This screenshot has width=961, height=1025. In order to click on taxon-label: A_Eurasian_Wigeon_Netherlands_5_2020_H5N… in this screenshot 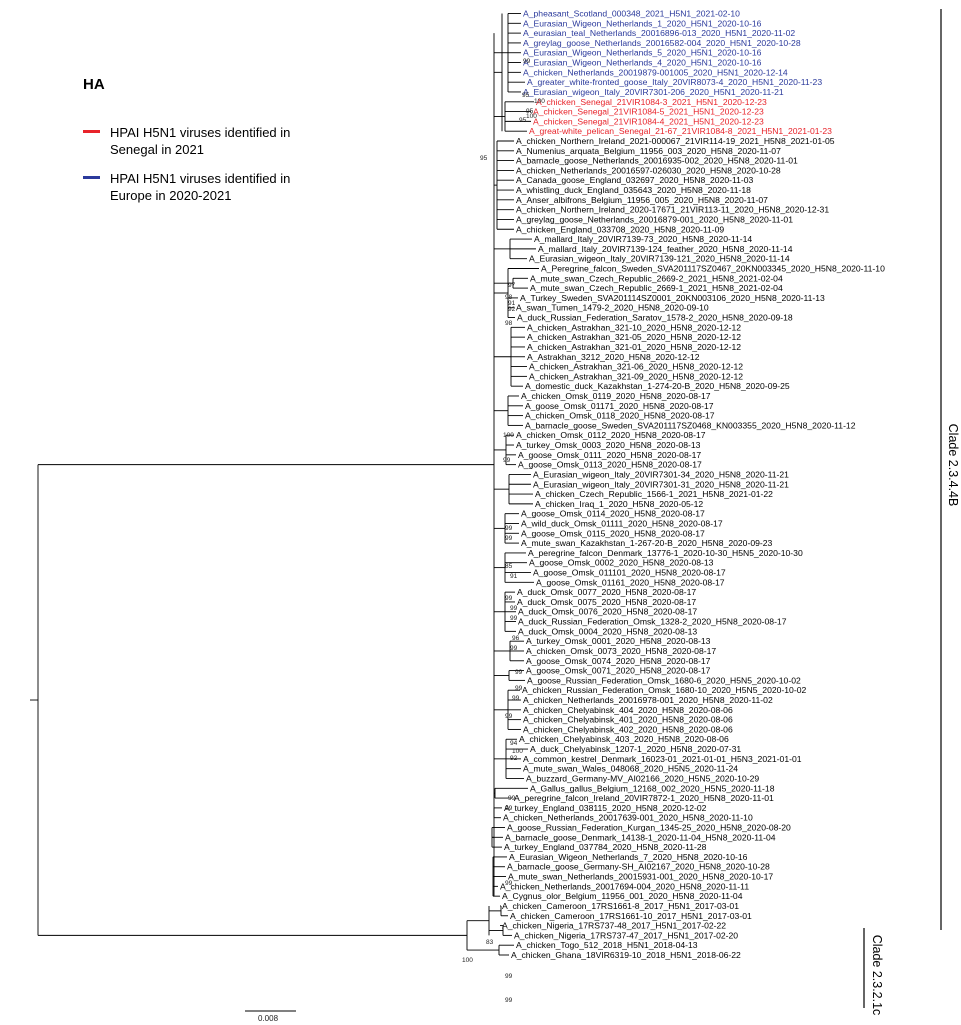, I will do `click(642, 53)`.